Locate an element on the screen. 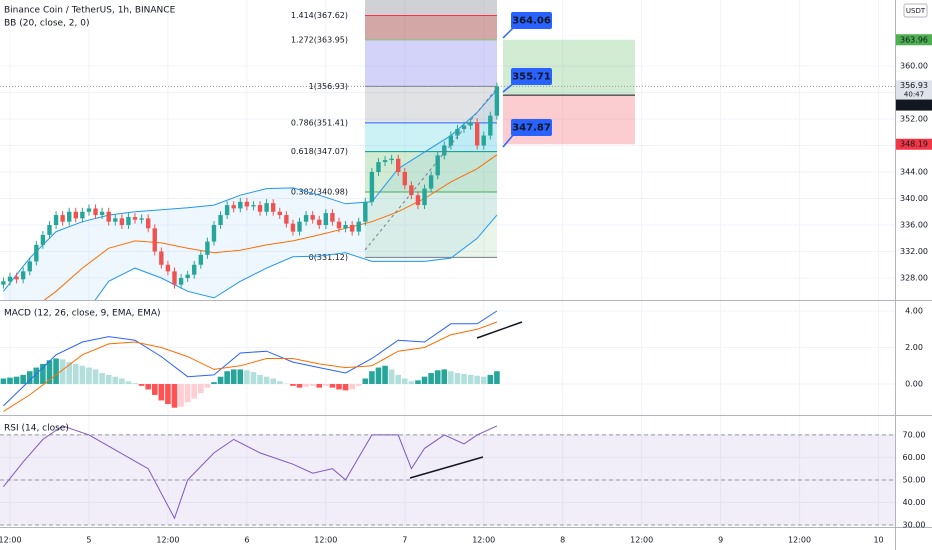 The width and height of the screenshot is (932, 550). y-tick-label: 340.00 is located at coordinates (914, 198).